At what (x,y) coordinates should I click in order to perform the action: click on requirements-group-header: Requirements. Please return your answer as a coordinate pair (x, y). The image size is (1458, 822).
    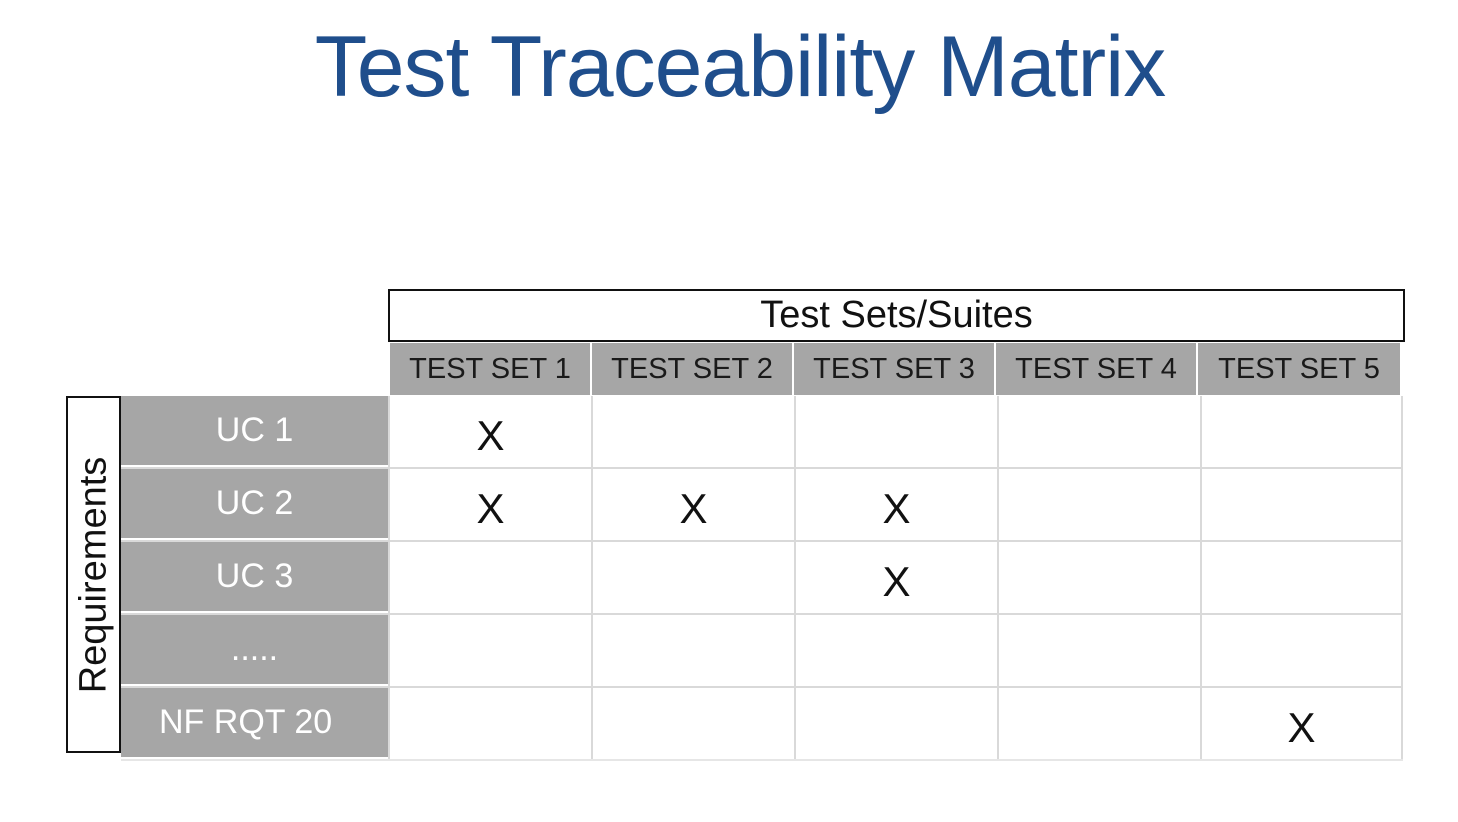
    Looking at the image, I should click on (93, 574).